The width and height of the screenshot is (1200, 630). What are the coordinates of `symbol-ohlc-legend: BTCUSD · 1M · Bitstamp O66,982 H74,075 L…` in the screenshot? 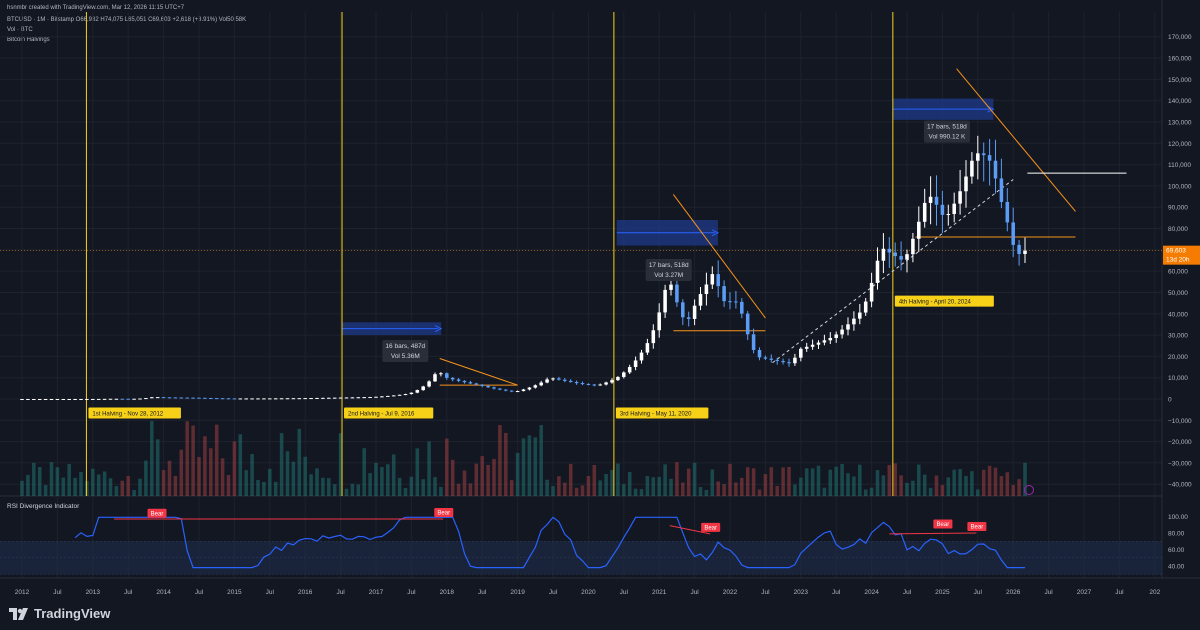 It's located at (127, 20).